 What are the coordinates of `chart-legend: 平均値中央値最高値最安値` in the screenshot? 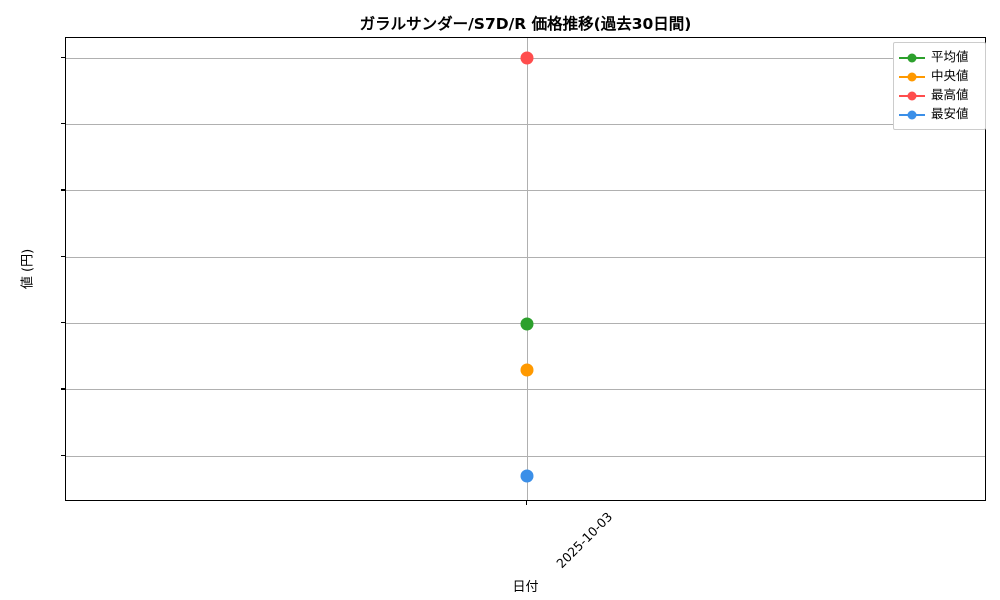 It's located at (939, 86).